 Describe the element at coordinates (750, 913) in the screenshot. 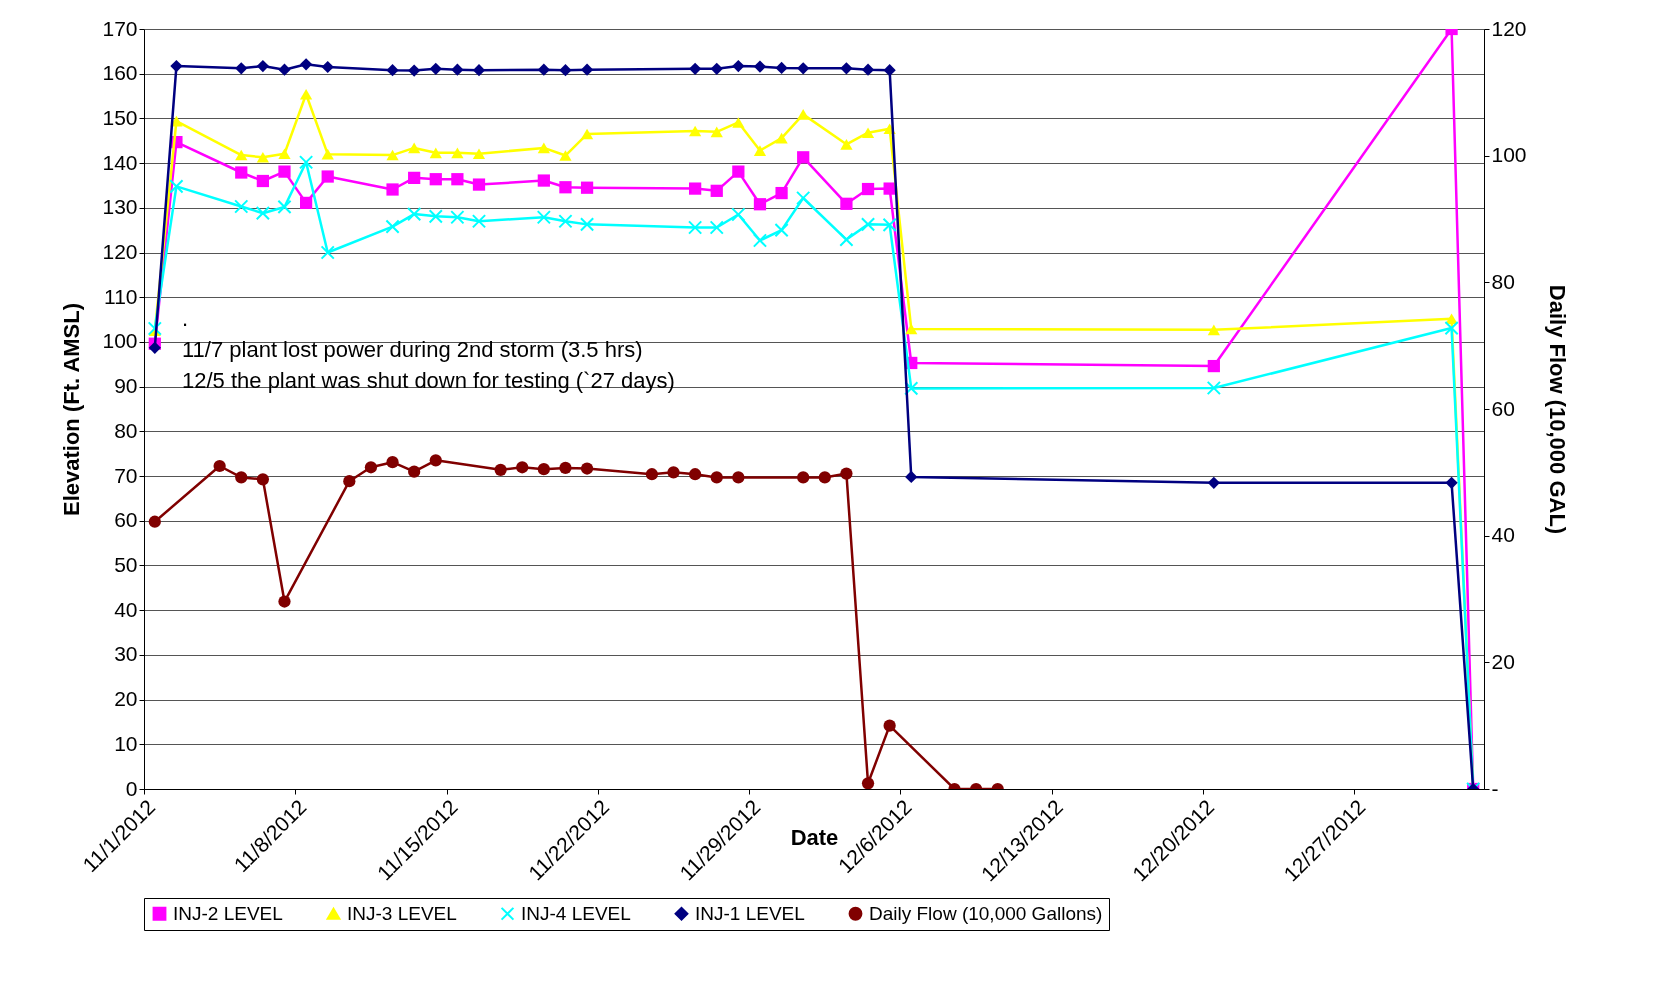

I see `legend-label: INJ-1 LEVEL` at that location.